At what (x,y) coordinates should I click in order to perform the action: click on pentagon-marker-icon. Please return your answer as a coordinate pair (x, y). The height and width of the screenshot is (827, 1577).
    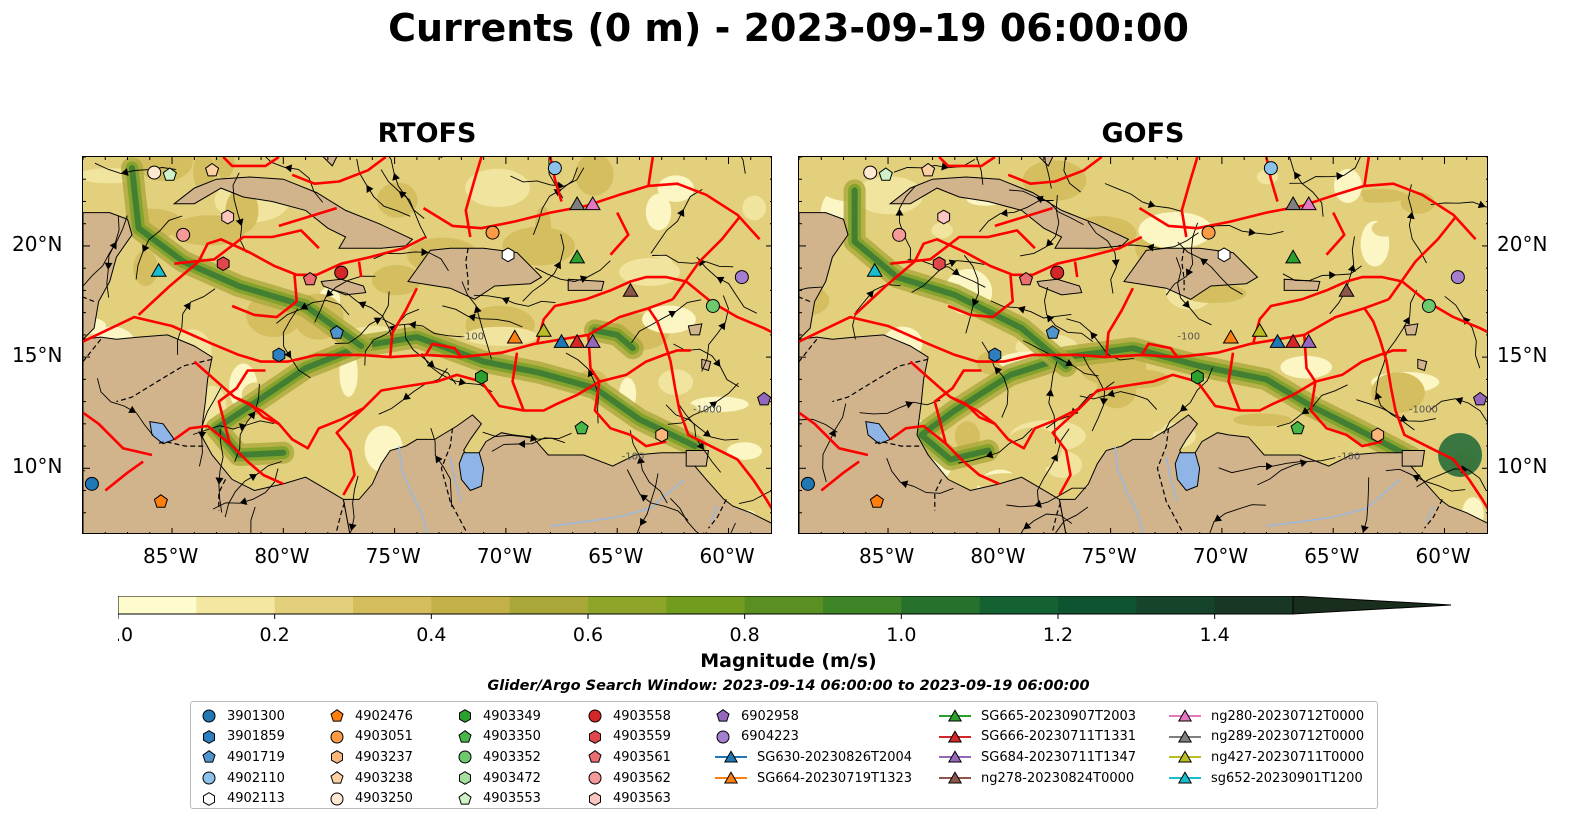
    Looking at the image, I should click on (723, 715).